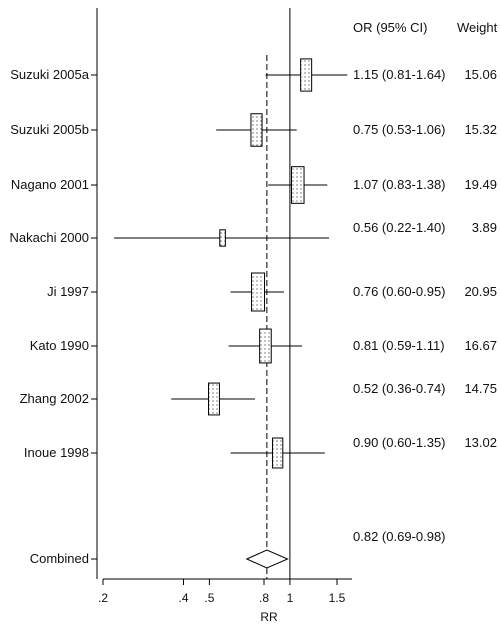 Image resolution: width=500 pixels, height=627 pixels. Describe the element at coordinates (480, 442) in the screenshot. I see `weight-value: 13.02` at that location.